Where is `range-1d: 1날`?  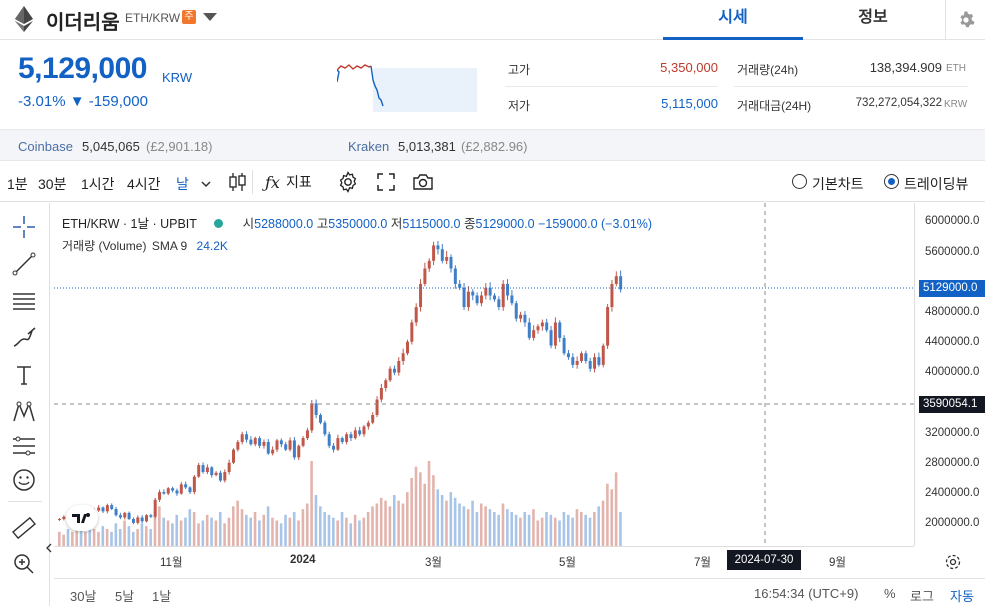
range-1d: 1날 is located at coordinates (162, 596).